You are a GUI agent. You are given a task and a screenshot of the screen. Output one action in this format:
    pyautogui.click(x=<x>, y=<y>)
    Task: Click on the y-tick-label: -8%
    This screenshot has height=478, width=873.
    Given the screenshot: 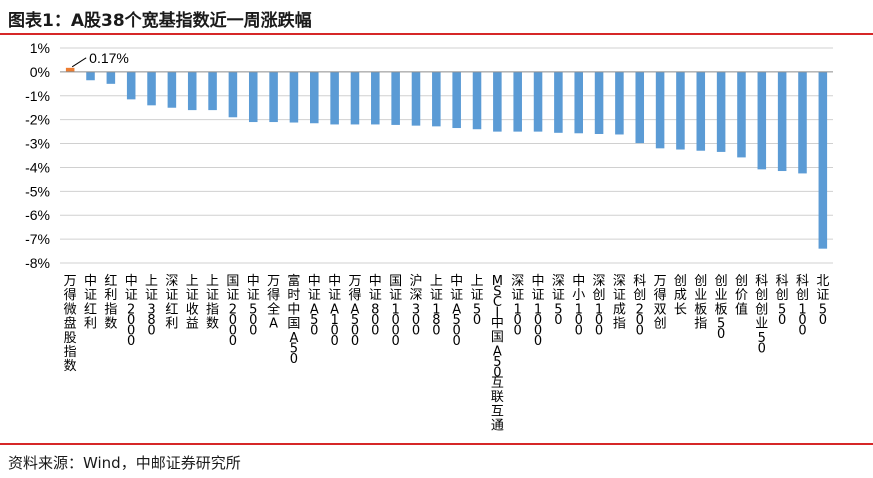 What is the action you would take?
    pyautogui.click(x=37, y=263)
    